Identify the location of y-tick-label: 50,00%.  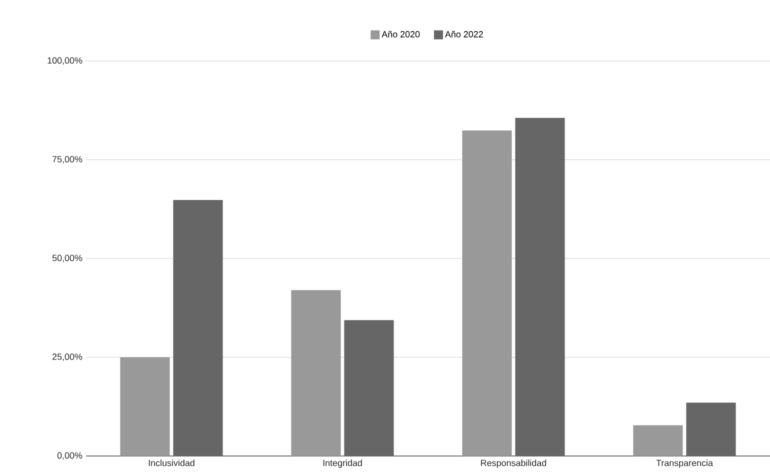
(67, 258).